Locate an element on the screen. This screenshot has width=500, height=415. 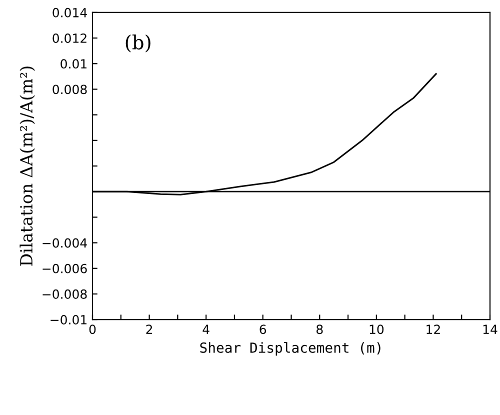
y-tick-label: −0.004 is located at coordinates (64, 243).